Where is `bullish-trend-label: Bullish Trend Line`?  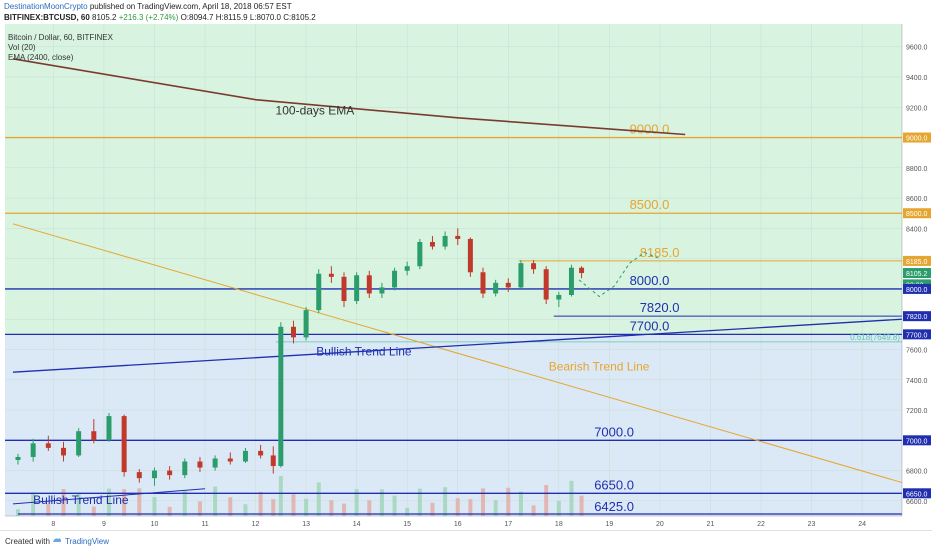
bullish-trend-label: Bullish Trend Line is located at coordinates (364, 352).